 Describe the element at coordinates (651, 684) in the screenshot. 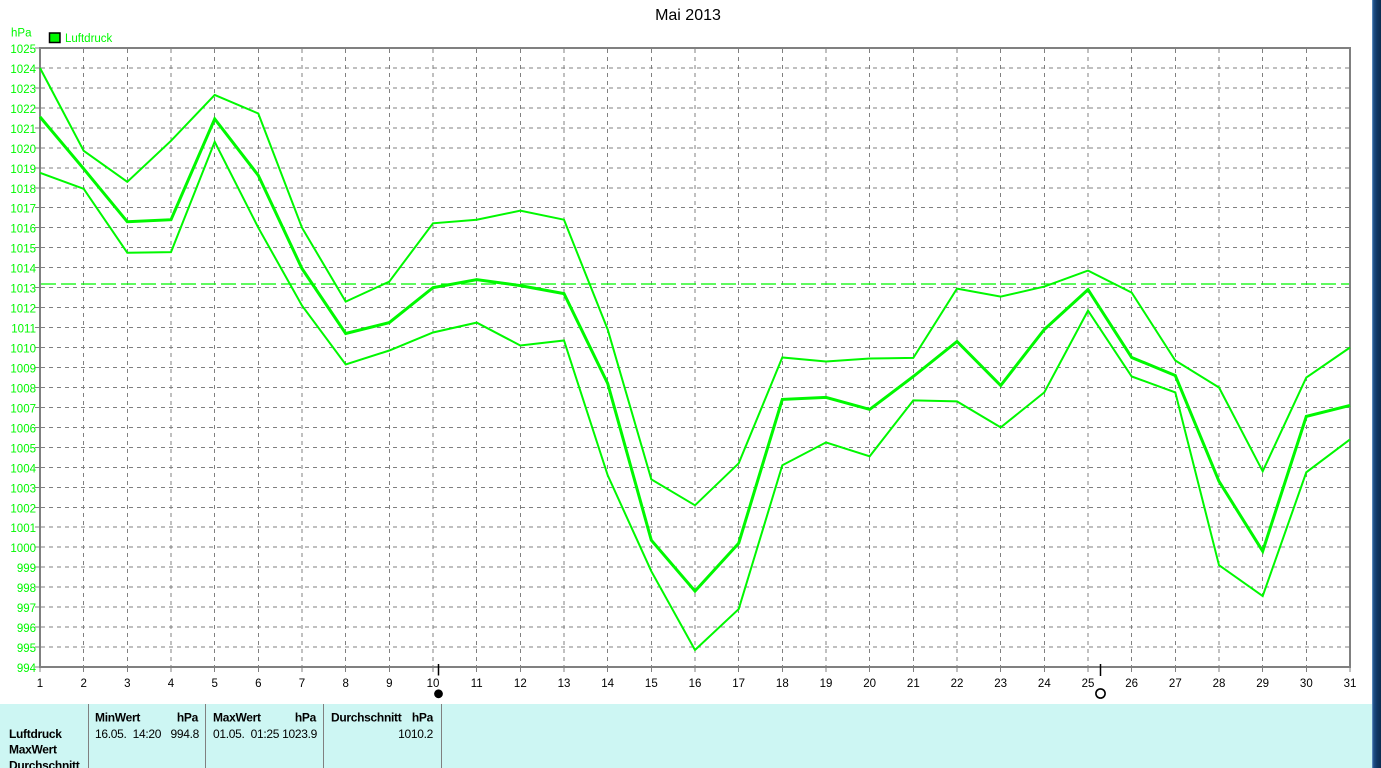

I see `svg-text: 15` at that location.